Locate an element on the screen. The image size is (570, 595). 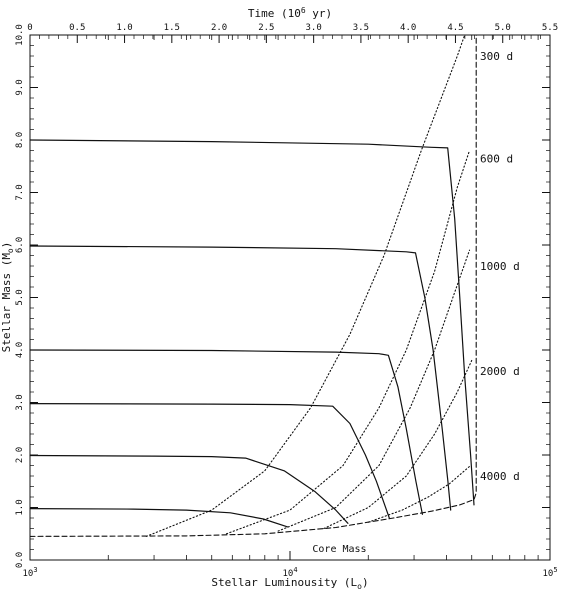
y-axis-title: Stellar Mass (Mo) is located at coordinates (7, 297).